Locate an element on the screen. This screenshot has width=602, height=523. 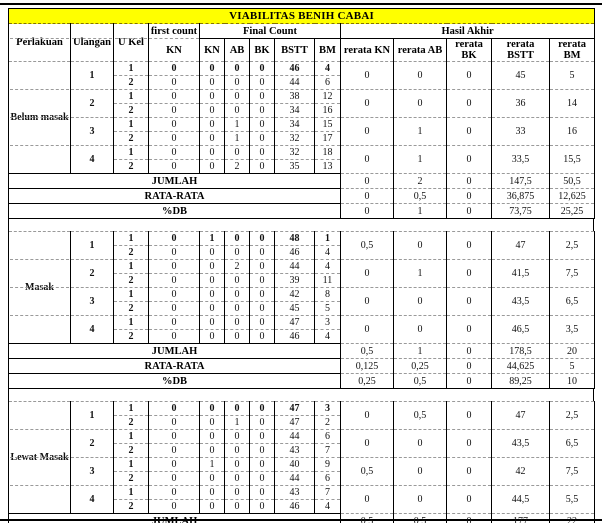
summary-value-cell: 0,5 is located at coordinates (367, 518).